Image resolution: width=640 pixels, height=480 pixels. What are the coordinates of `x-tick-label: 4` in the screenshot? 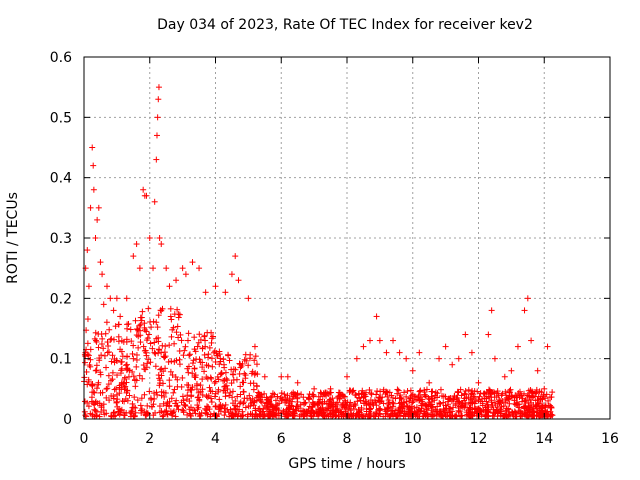 It's located at (215, 439).